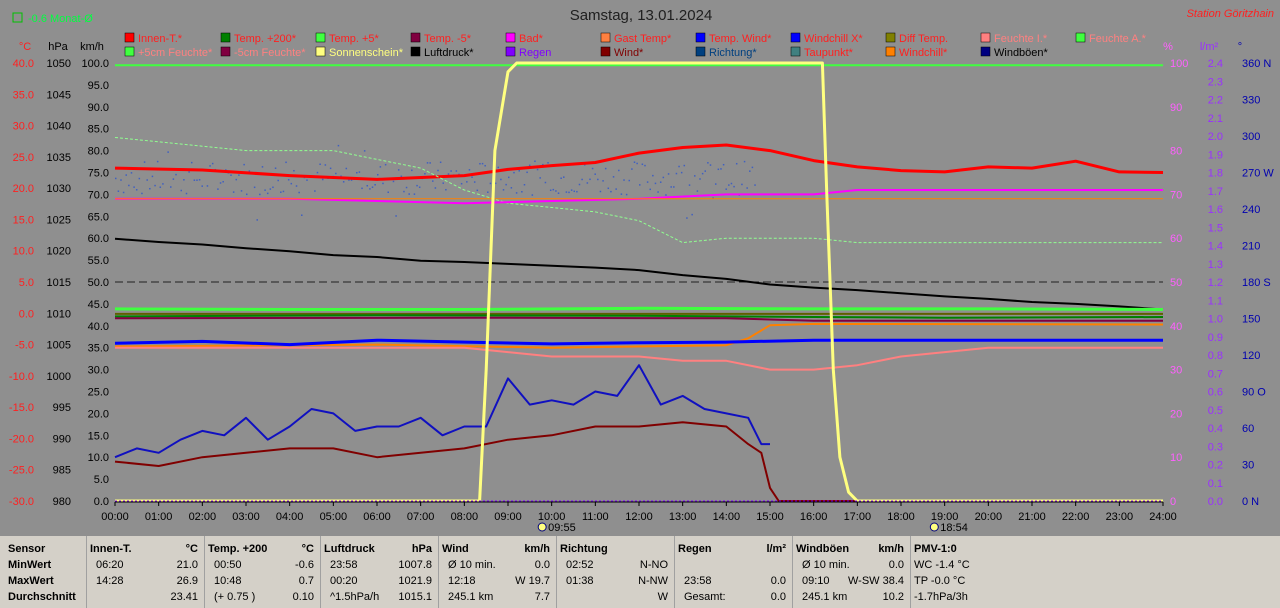 The width and height of the screenshot is (1280, 608). What do you see at coordinates (1240, 47) in the screenshot?
I see `axis-unit-label: °` at bounding box center [1240, 47].